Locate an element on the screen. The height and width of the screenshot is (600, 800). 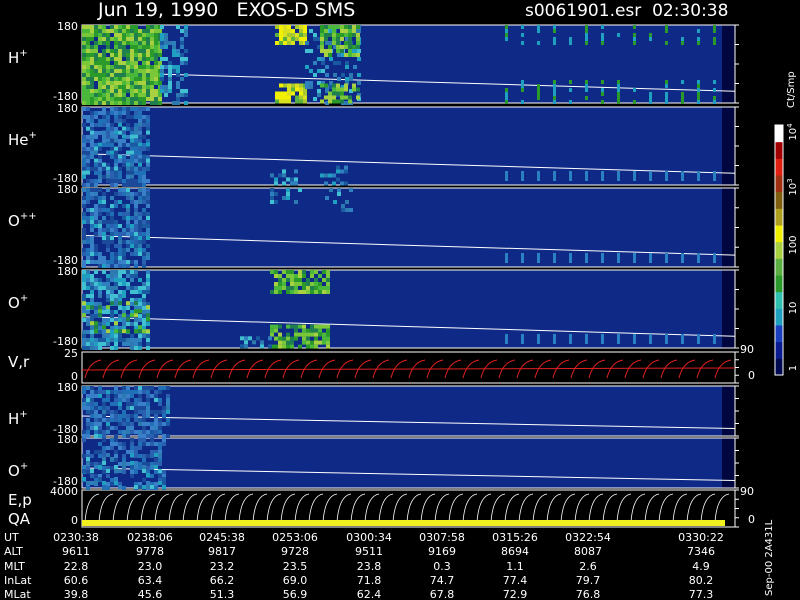
table-cell: 0.3 is located at coordinates (442, 566).